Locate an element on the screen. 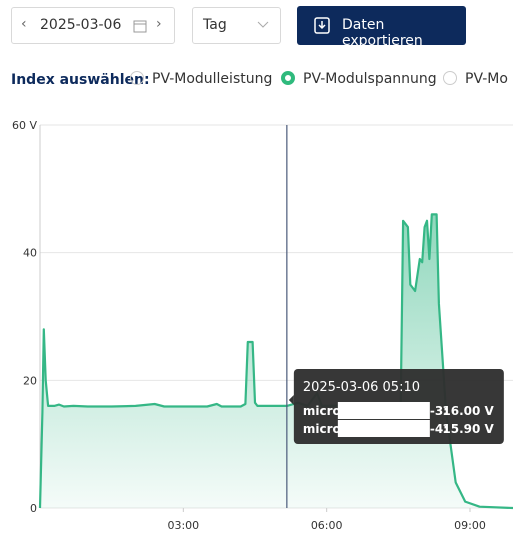 The image size is (513, 537). export-button: Daten exportieren is located at coordinates (381, 27).